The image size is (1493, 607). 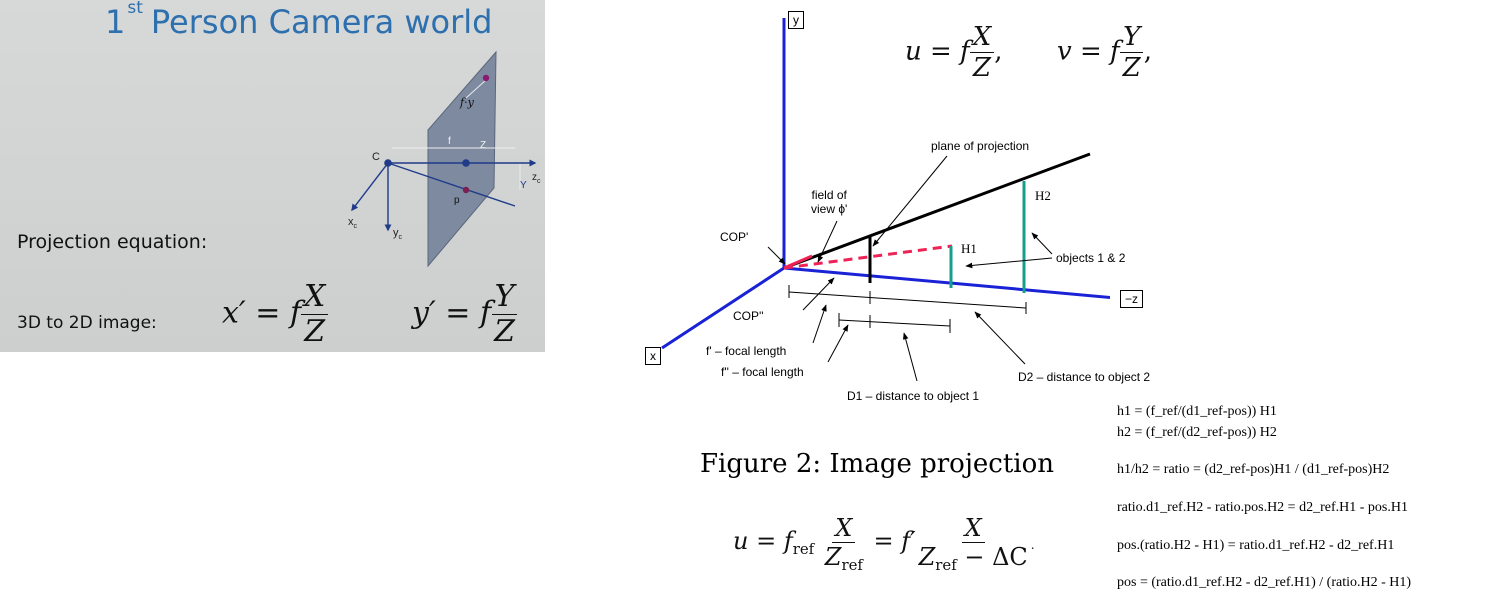 What do you see at coordinates (796, 20) in the screenshot?
I see `y-axis-label: y` at bounding box center [796, 20].